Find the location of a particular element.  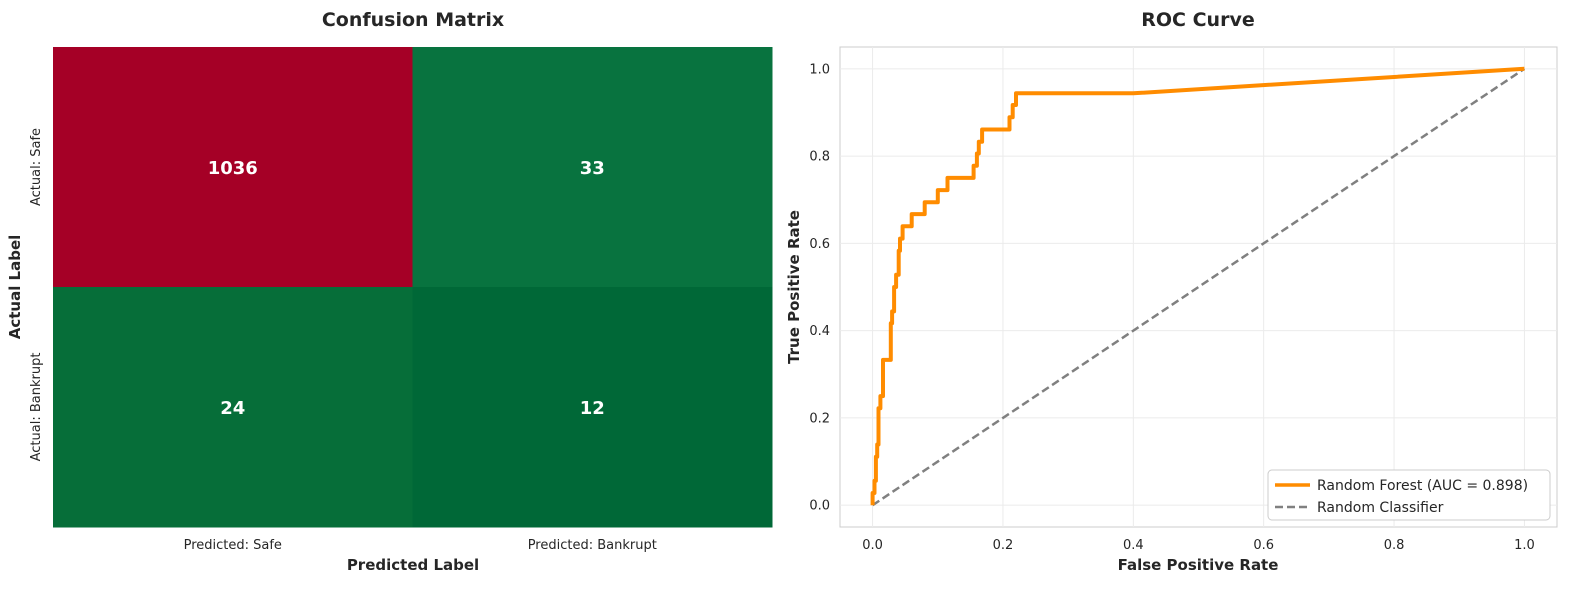

roc-y-tick-label: 0.4 is located at coordinates (819, 331).